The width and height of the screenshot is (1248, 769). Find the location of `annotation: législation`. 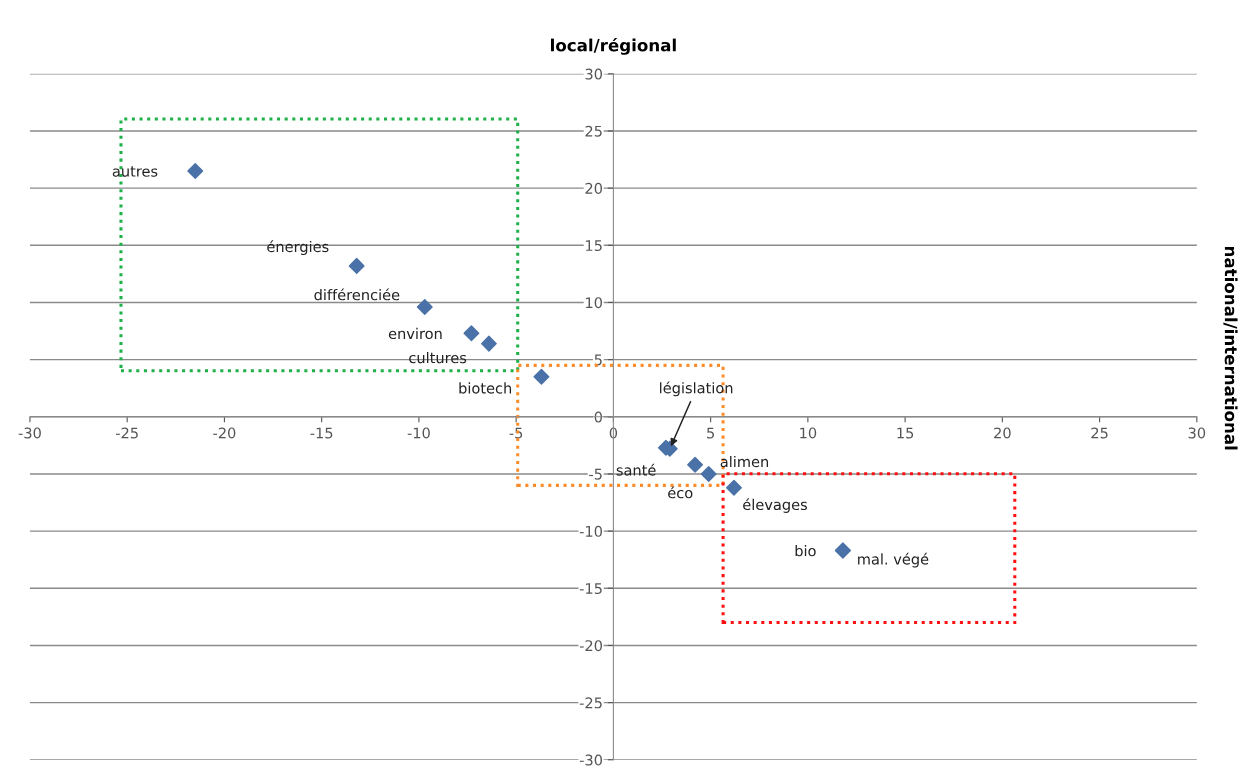

annotation: législation is located at coordinates (696, 389).